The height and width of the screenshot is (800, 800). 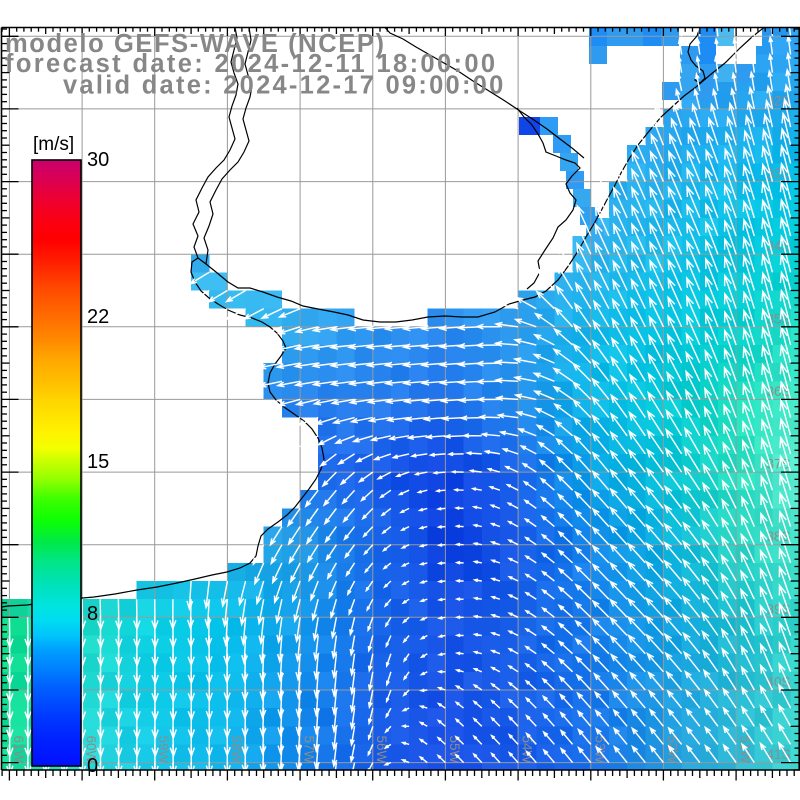 I want to click on svg-text: 58W, so click(x=236, y=750).